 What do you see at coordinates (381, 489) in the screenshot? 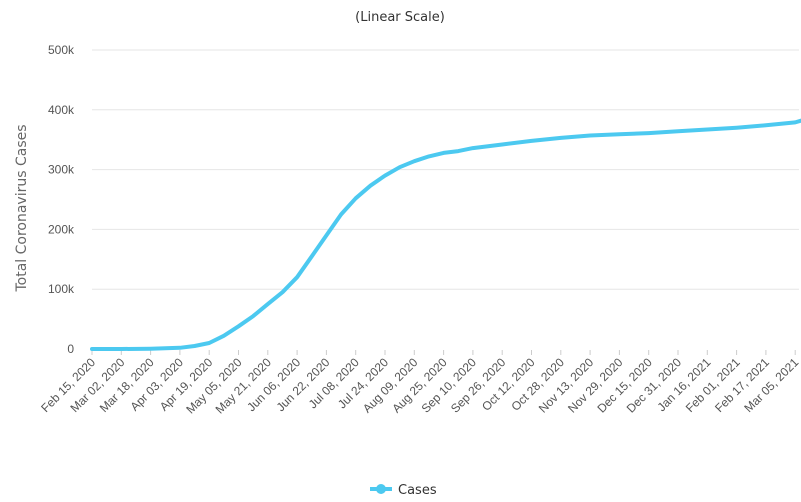
I see `legend-swatch-marker` at bounding box center [381, 489].